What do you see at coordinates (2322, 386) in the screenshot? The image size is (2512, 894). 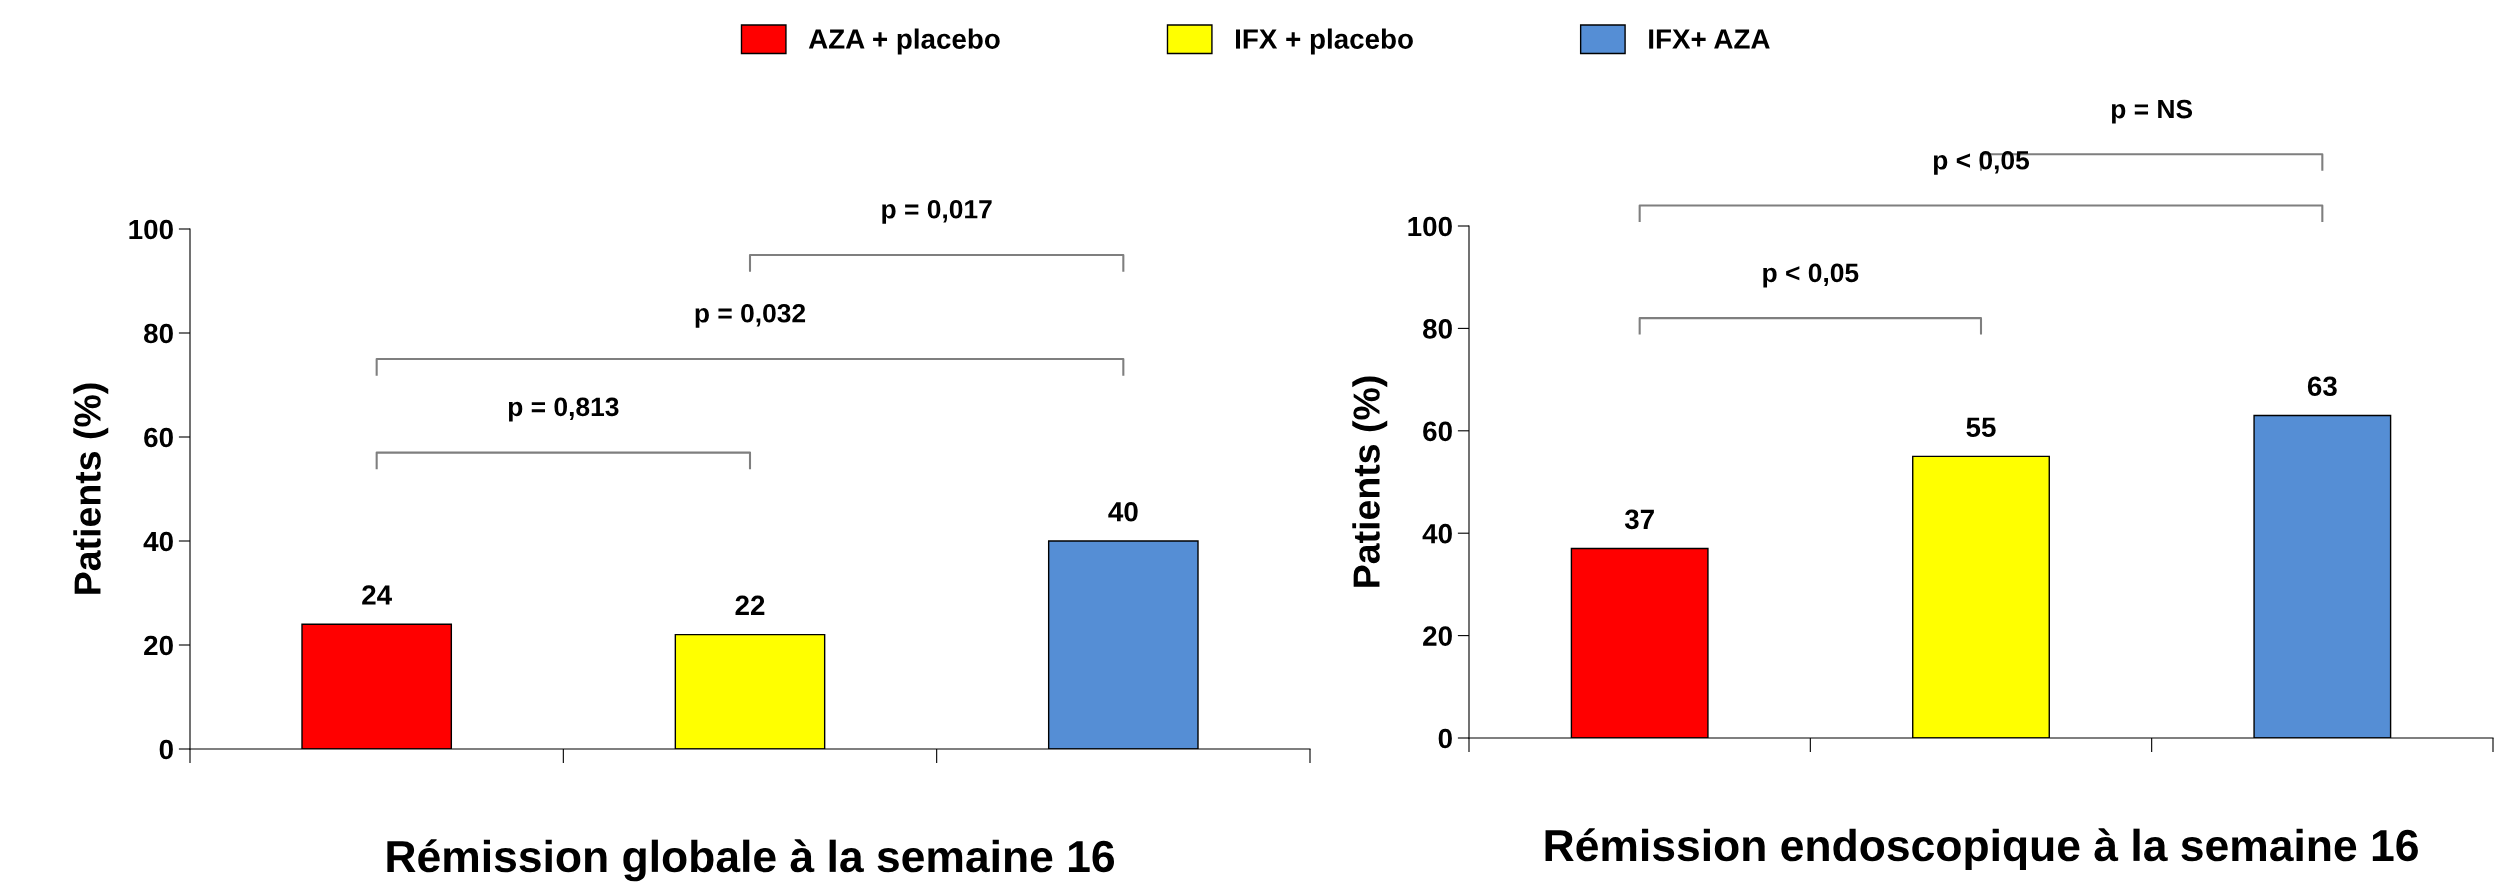 I see `data-label: 63` at bounding box center [2322, 386].